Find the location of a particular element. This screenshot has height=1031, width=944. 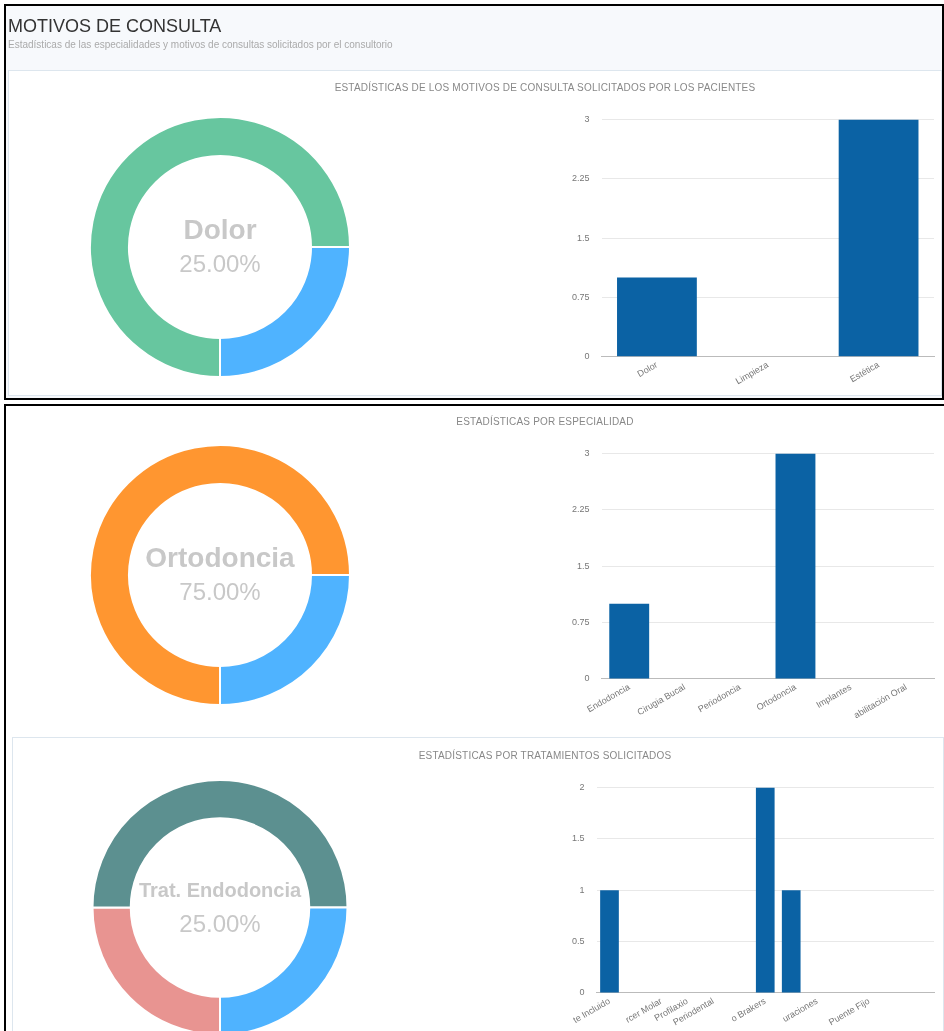

y-tick-label: 2 is located at coordinates (582, 786).